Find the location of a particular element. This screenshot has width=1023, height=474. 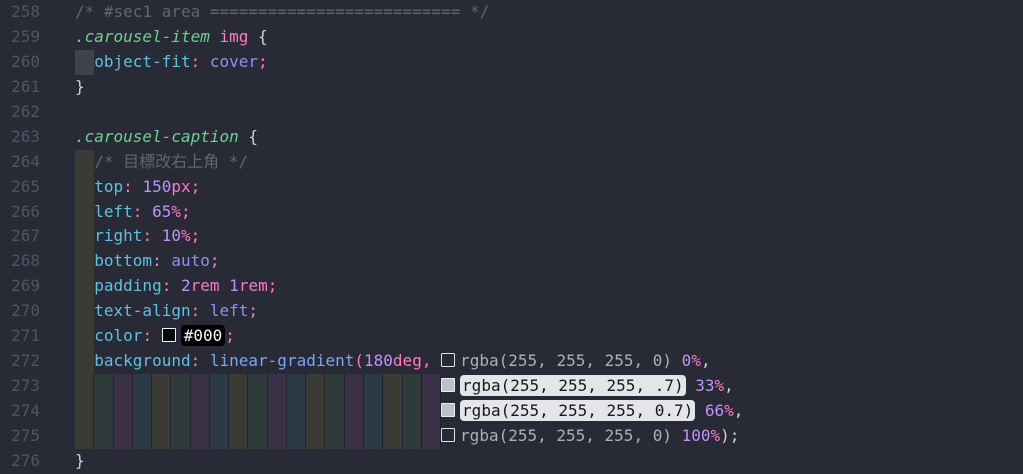

line-number: 270 is located at coordinates (25, 311).